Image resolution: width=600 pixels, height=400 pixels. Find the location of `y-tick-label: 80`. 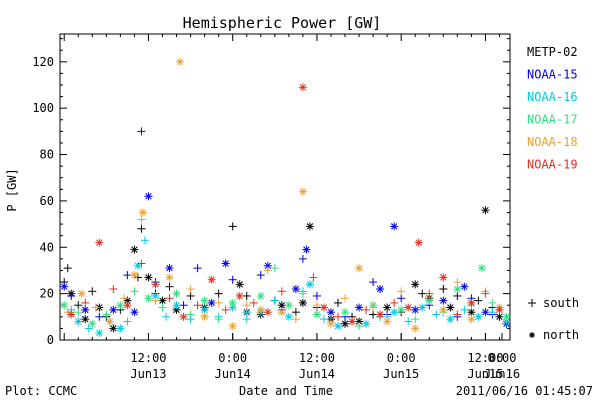

y-tick-label: 80 is located at coordinates (47, 155).